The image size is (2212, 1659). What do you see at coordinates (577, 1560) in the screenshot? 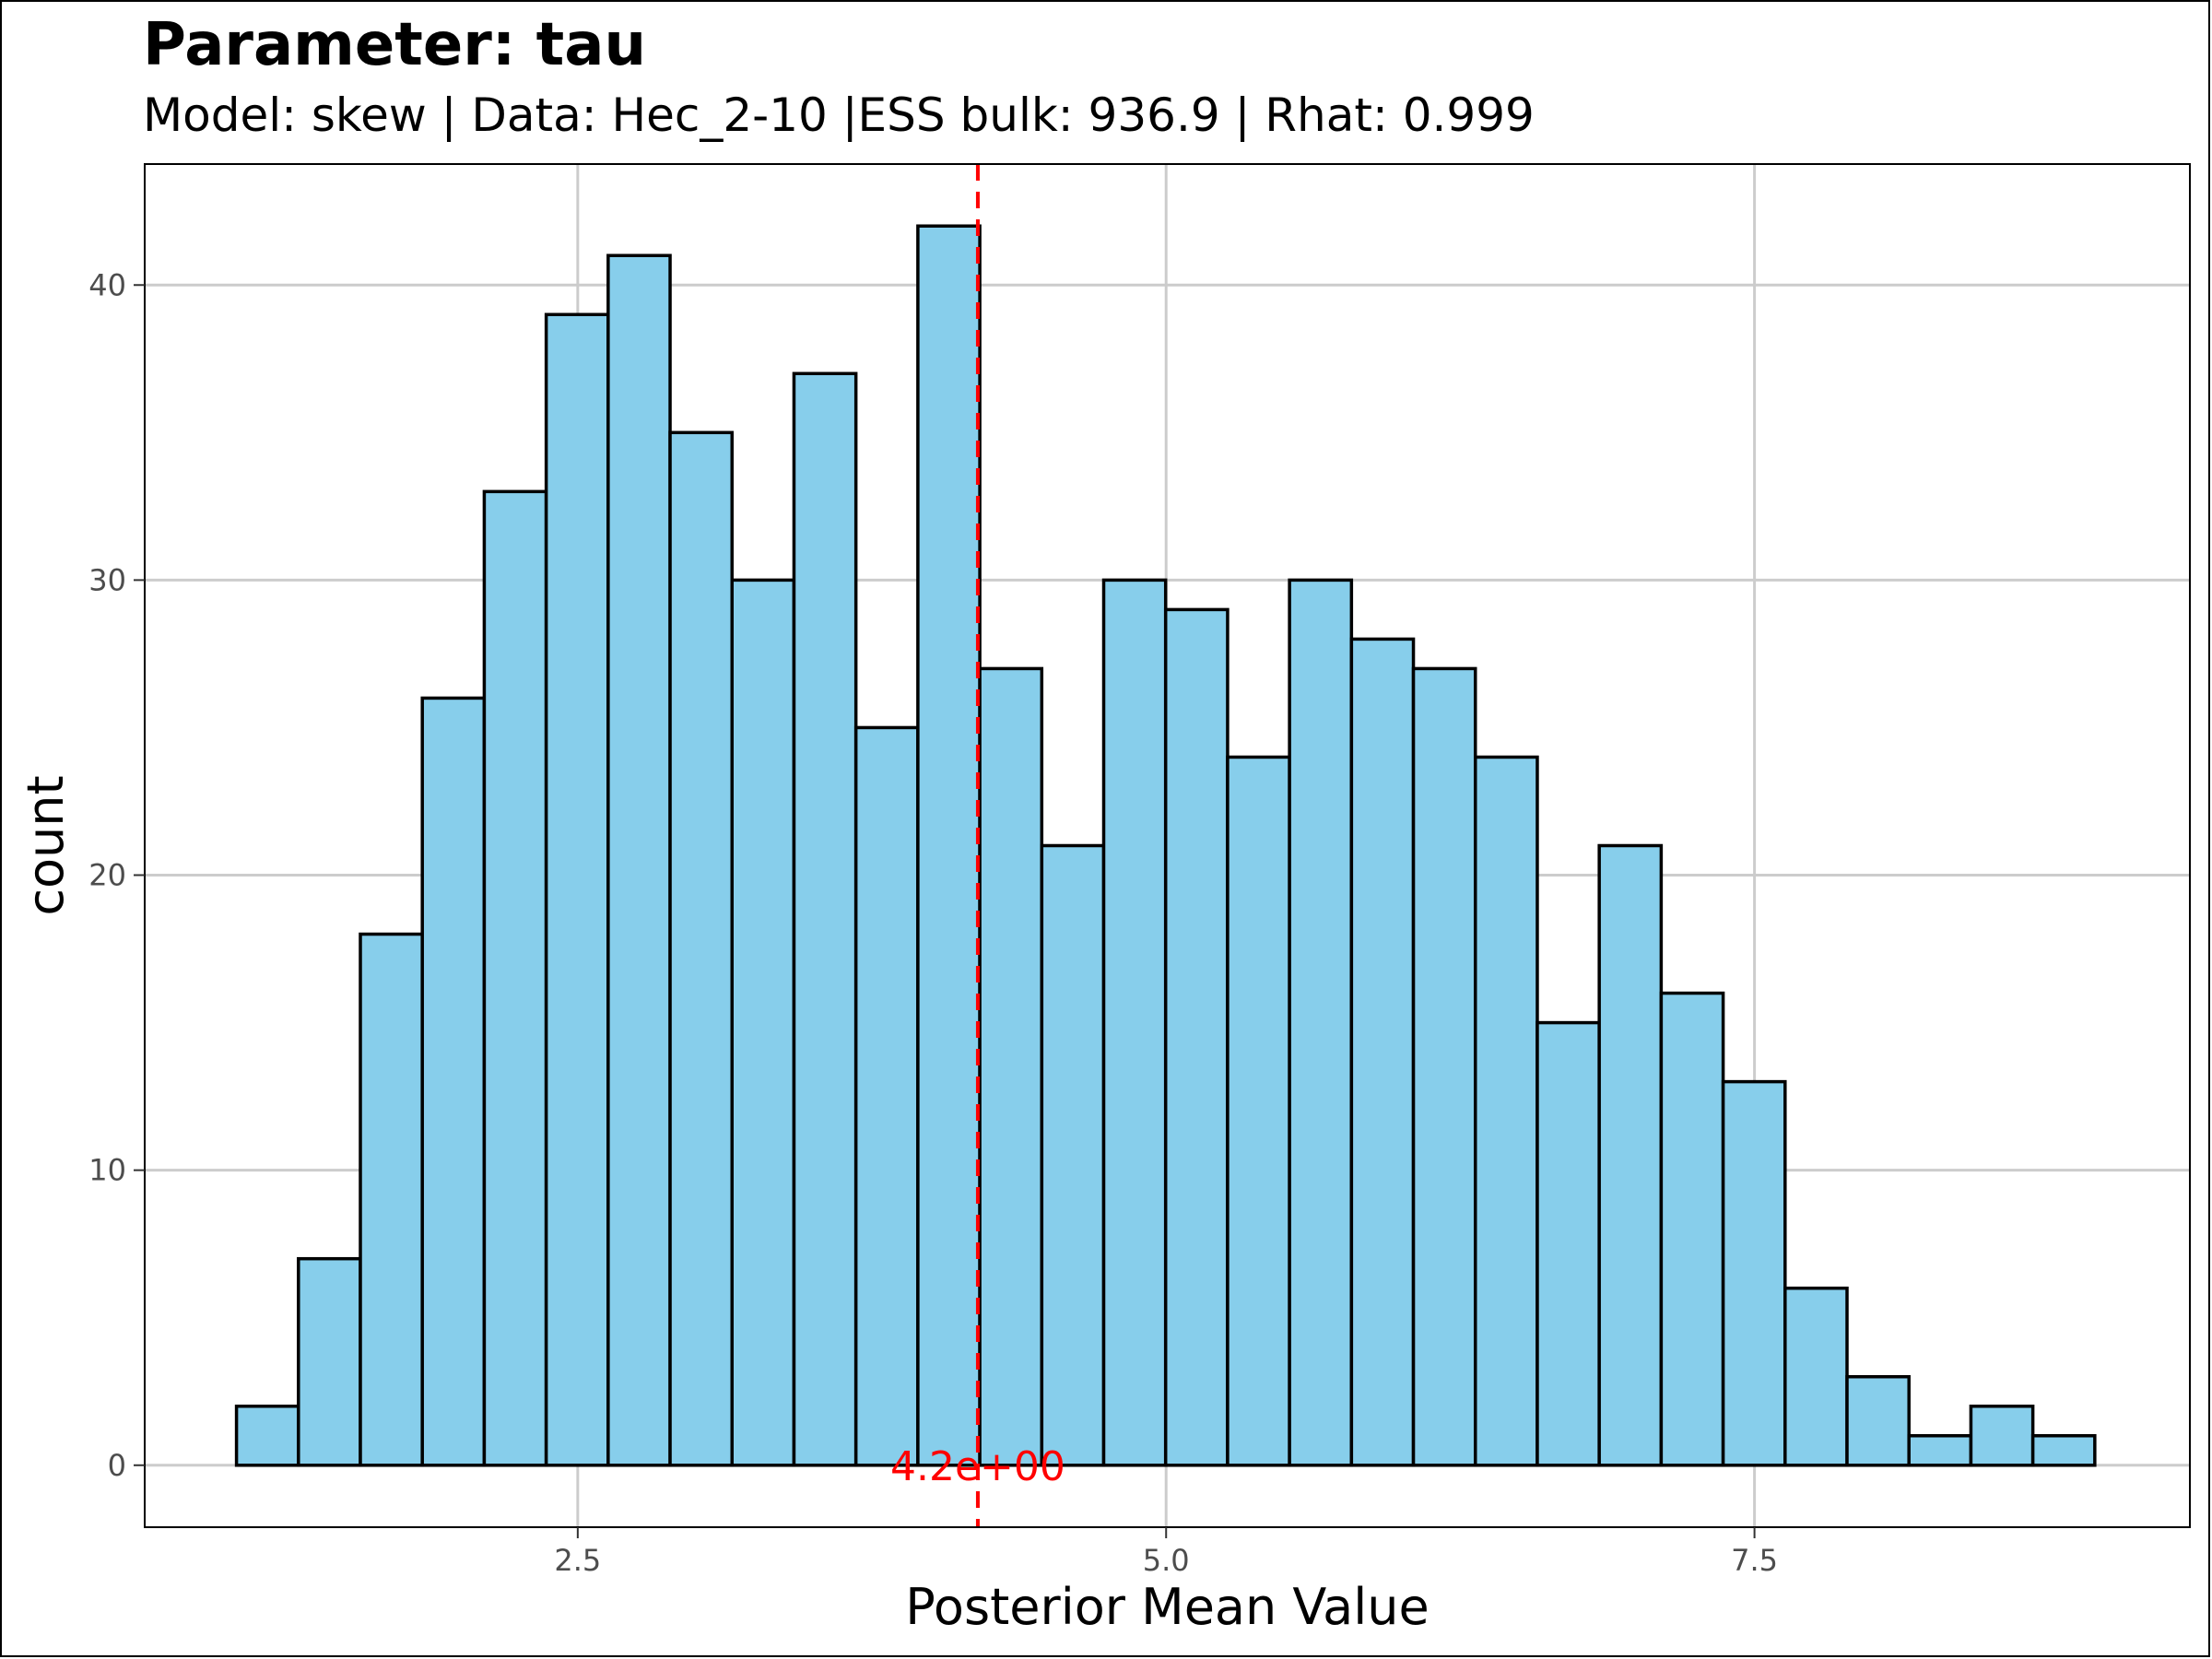
I see `x-tick-label: 2.5` at bounding box center [577, 1560].